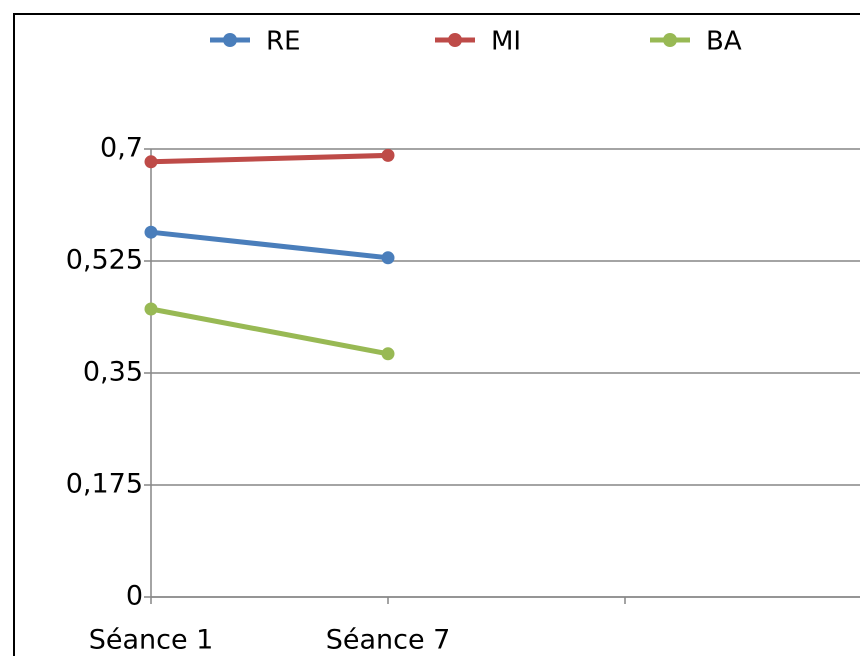 This screenshot has width=860, height=656. What do you see at coordinates (134, 596) in the screenshot?
I see `y-tick-label: 0` at bounding box center [134, 596].